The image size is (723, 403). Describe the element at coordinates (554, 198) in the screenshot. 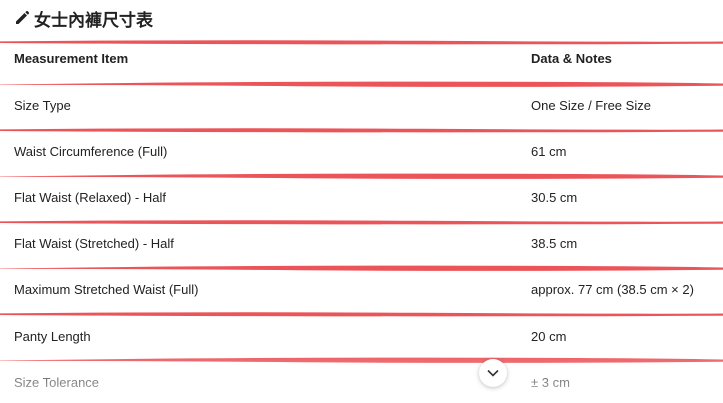

I see `value-cell: 30.5 cm` at that location.